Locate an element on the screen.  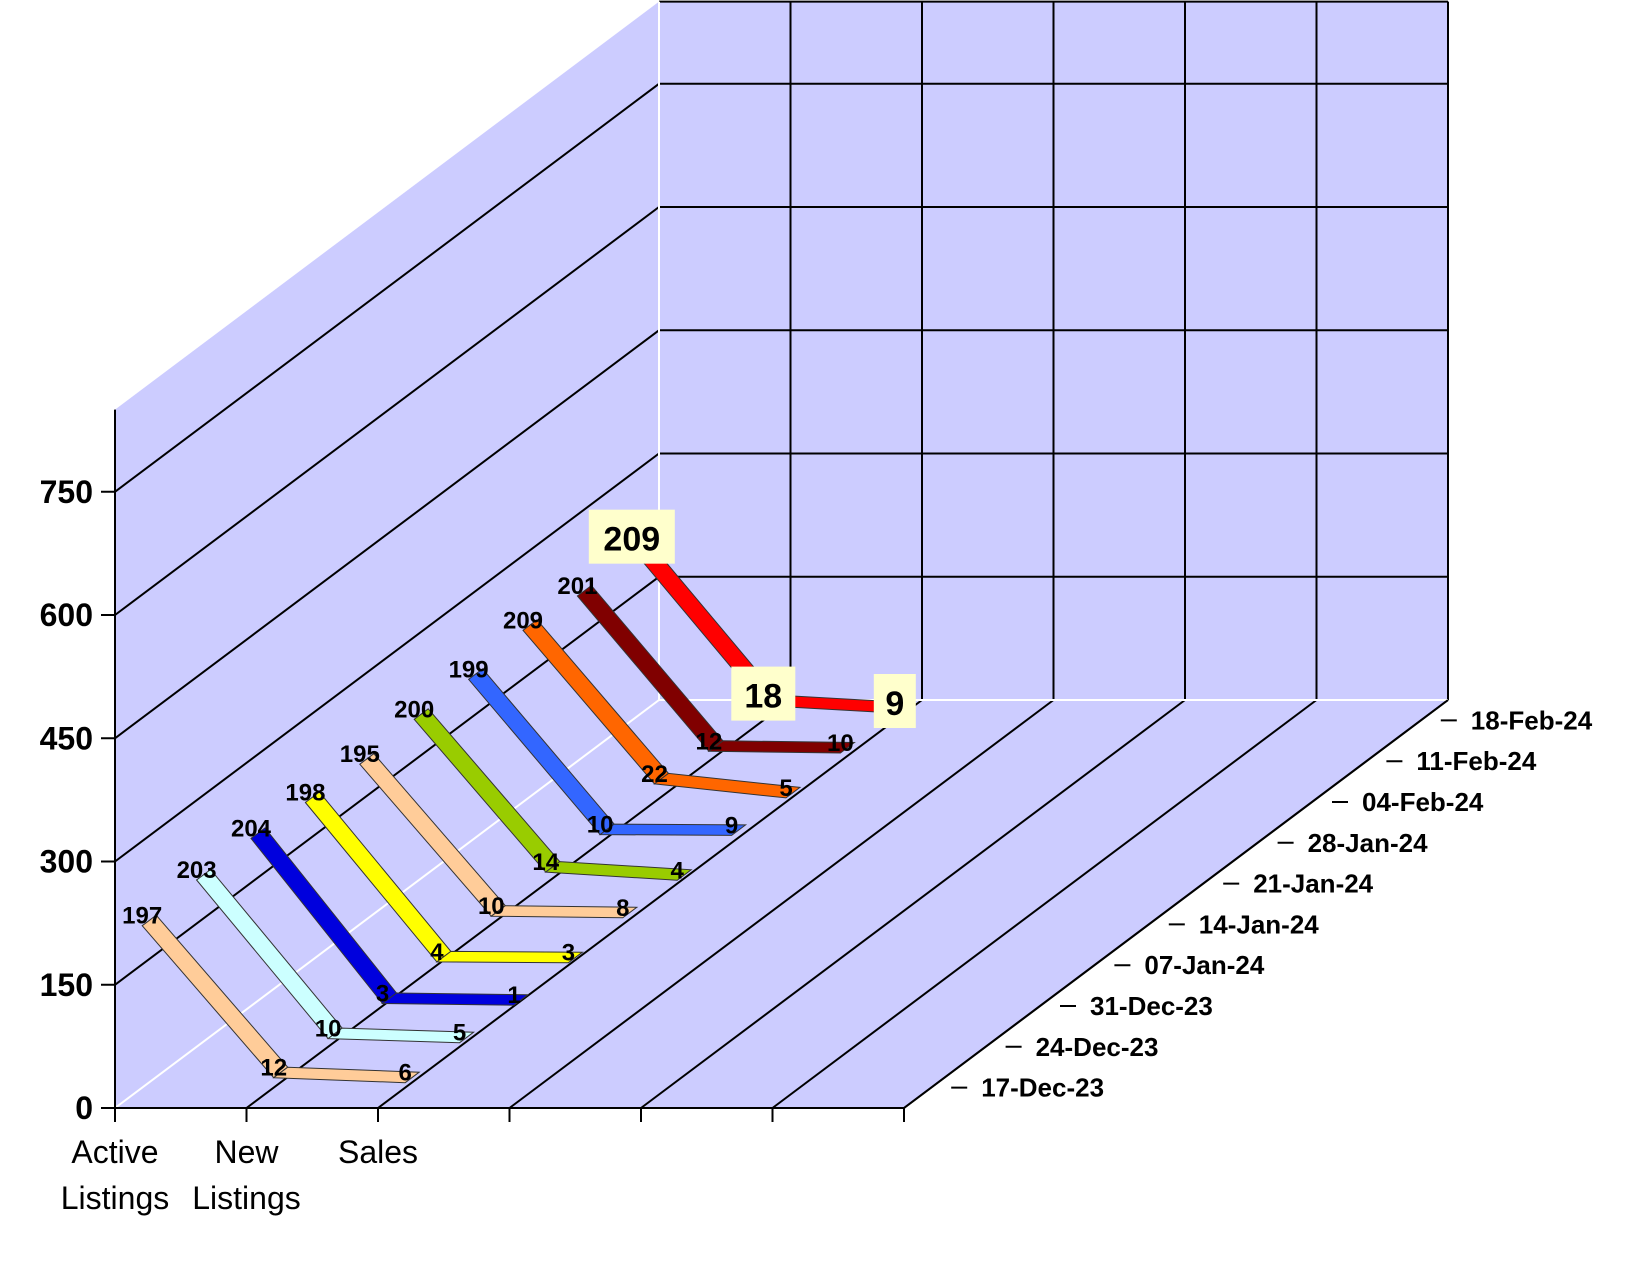
z-tick-label: 07-Jan-24 is located at coordinates (1204, 965).